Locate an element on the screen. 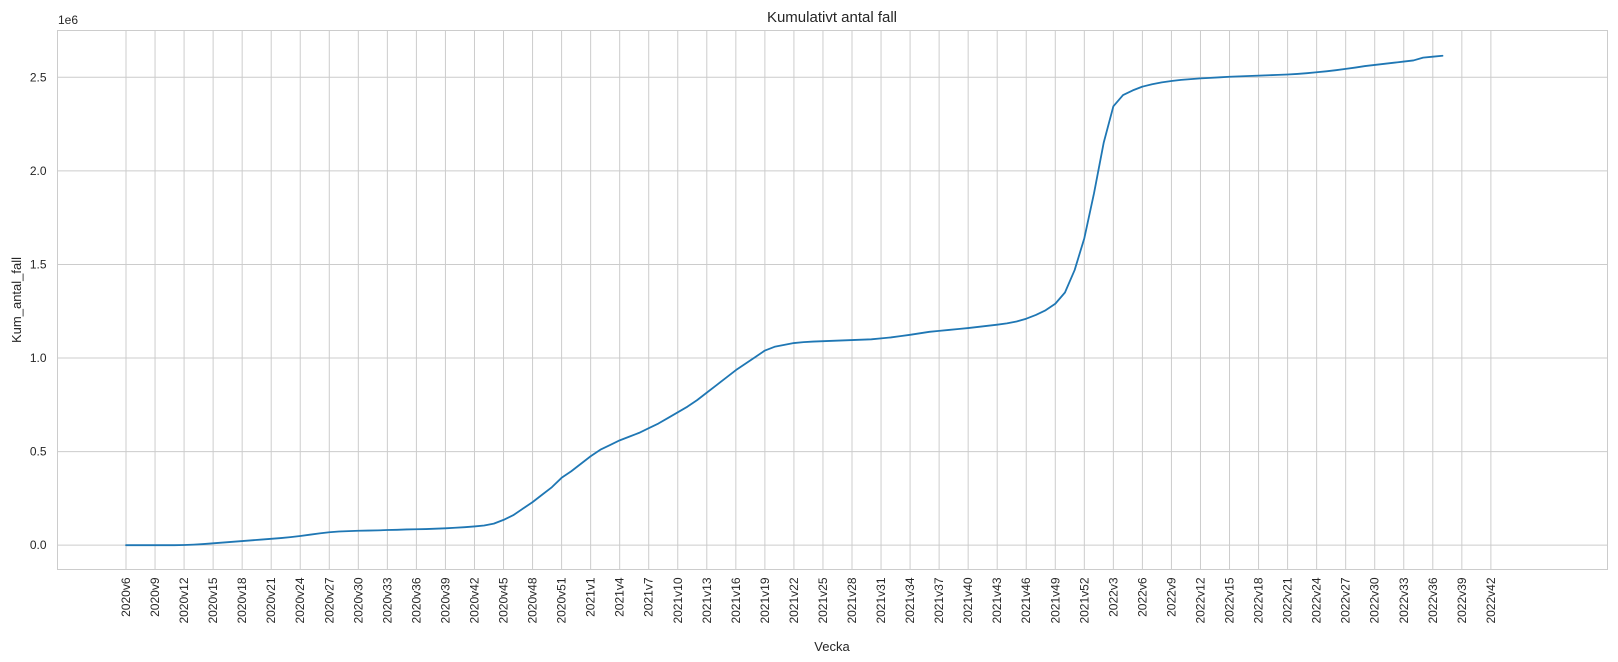  y-tick-labels: 0.0 0.5 1.0 1.5 2.0 2.5 is located at coordinates (38, 311).